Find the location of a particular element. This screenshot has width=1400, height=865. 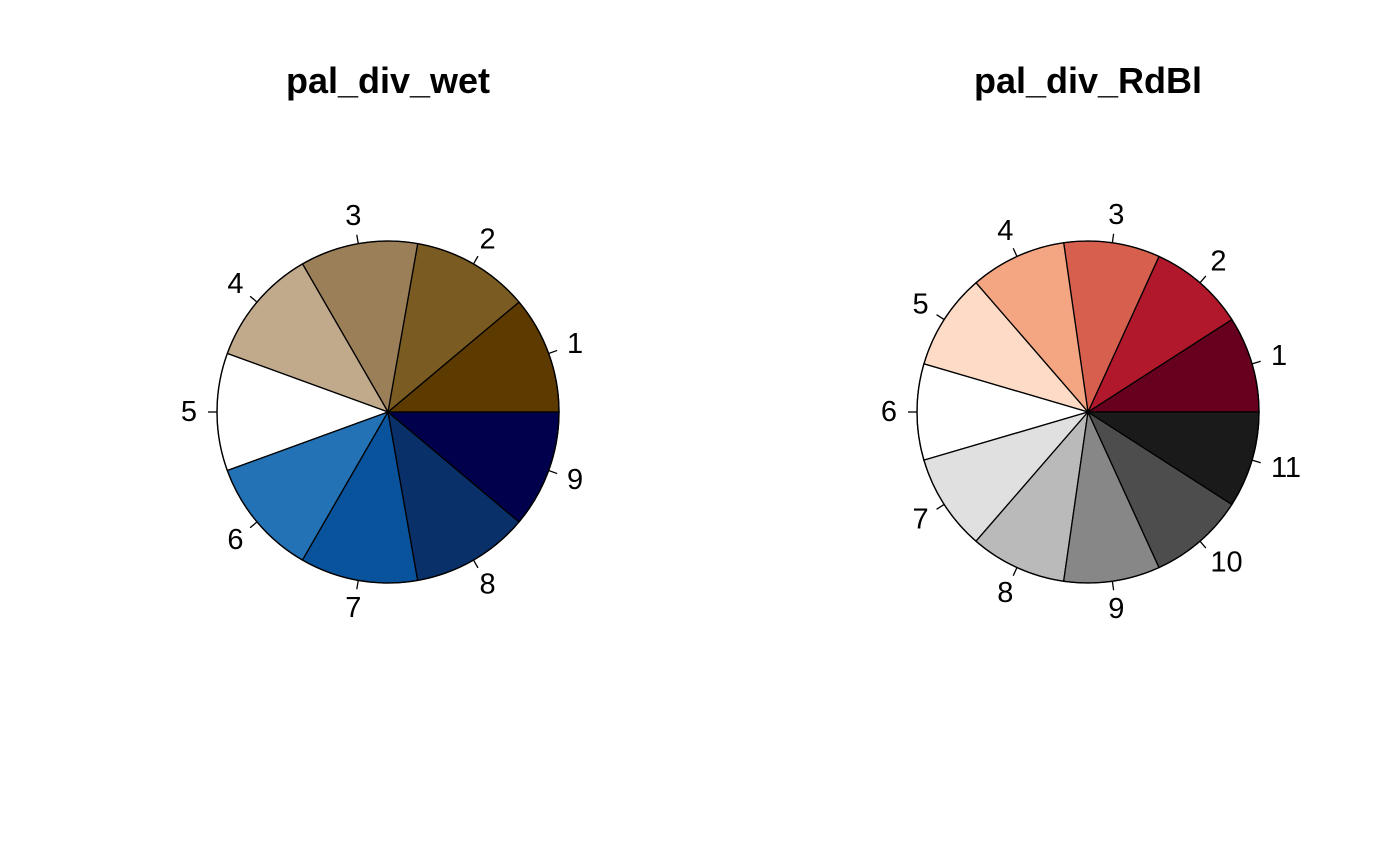

pie-labels: 1 2 3 4 5 6 7 8 9 10 11 is located at coordinates (1091, 412).